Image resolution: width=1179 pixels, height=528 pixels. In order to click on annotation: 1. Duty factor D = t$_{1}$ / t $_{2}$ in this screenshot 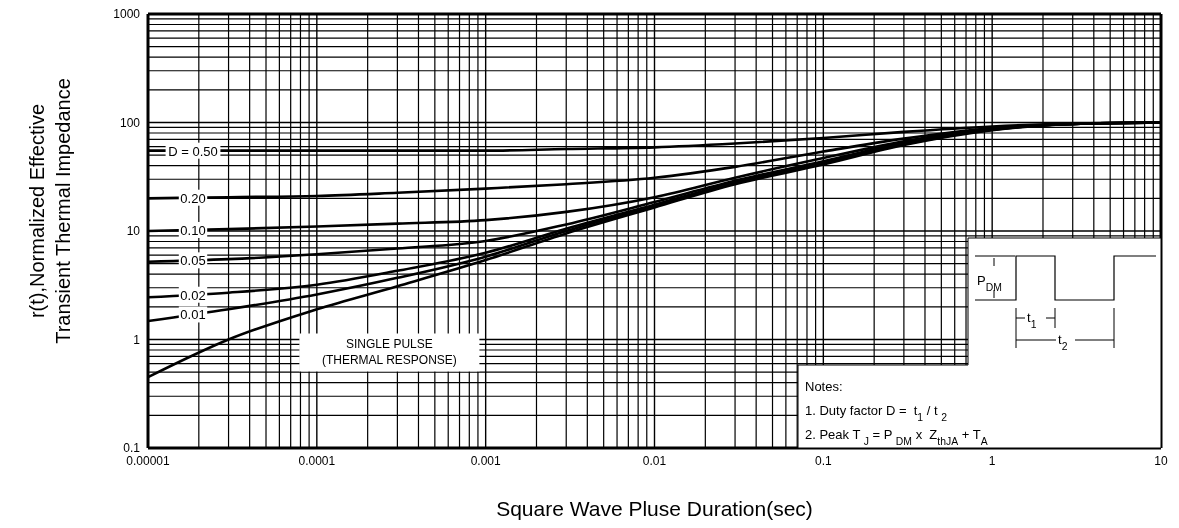, I will do `click(876, 413)`.